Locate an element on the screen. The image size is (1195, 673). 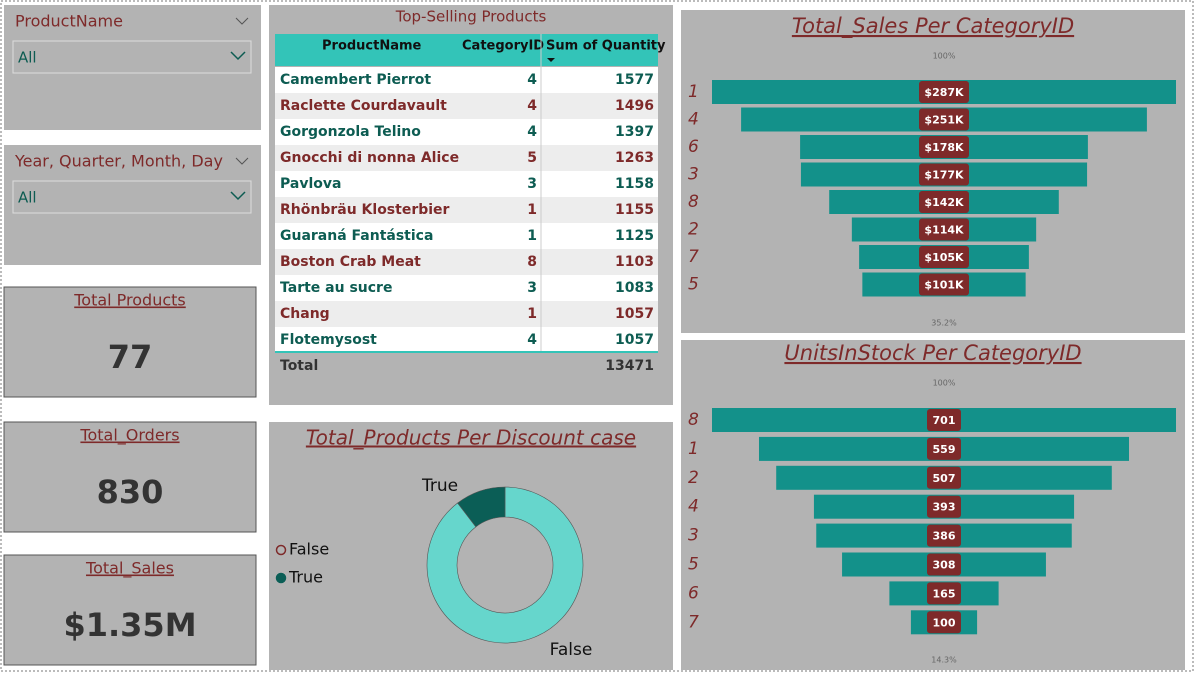
card-value: 77 is located at coordinates (130, 357).